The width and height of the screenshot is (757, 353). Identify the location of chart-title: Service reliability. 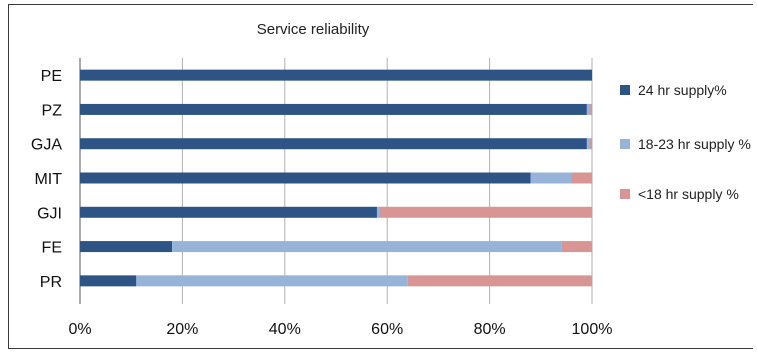
(313, 29).